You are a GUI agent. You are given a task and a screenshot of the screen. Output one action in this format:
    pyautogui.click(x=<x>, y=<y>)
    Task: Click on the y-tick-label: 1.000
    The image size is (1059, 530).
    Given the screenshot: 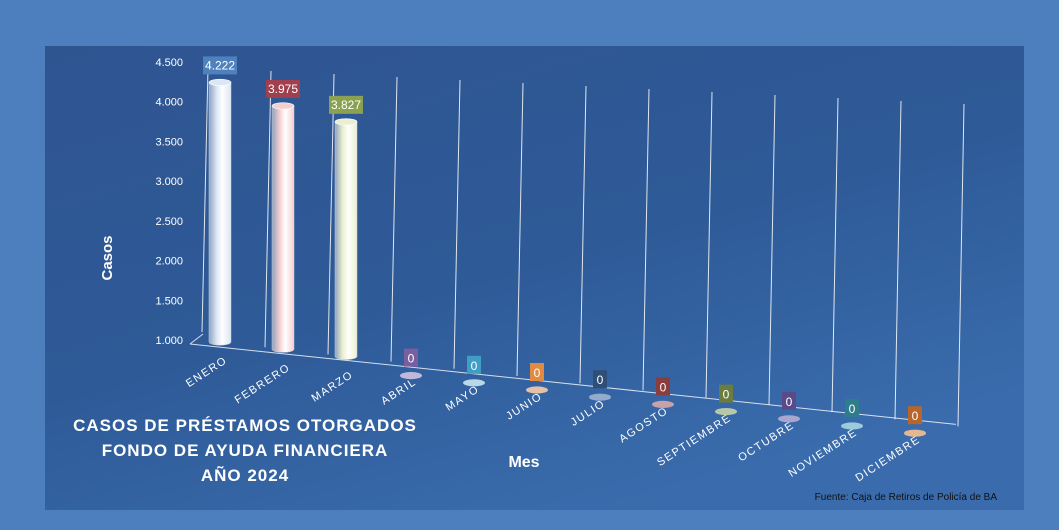 What is the action you would take?
    pyautogui.click(x=169, y=341)
    